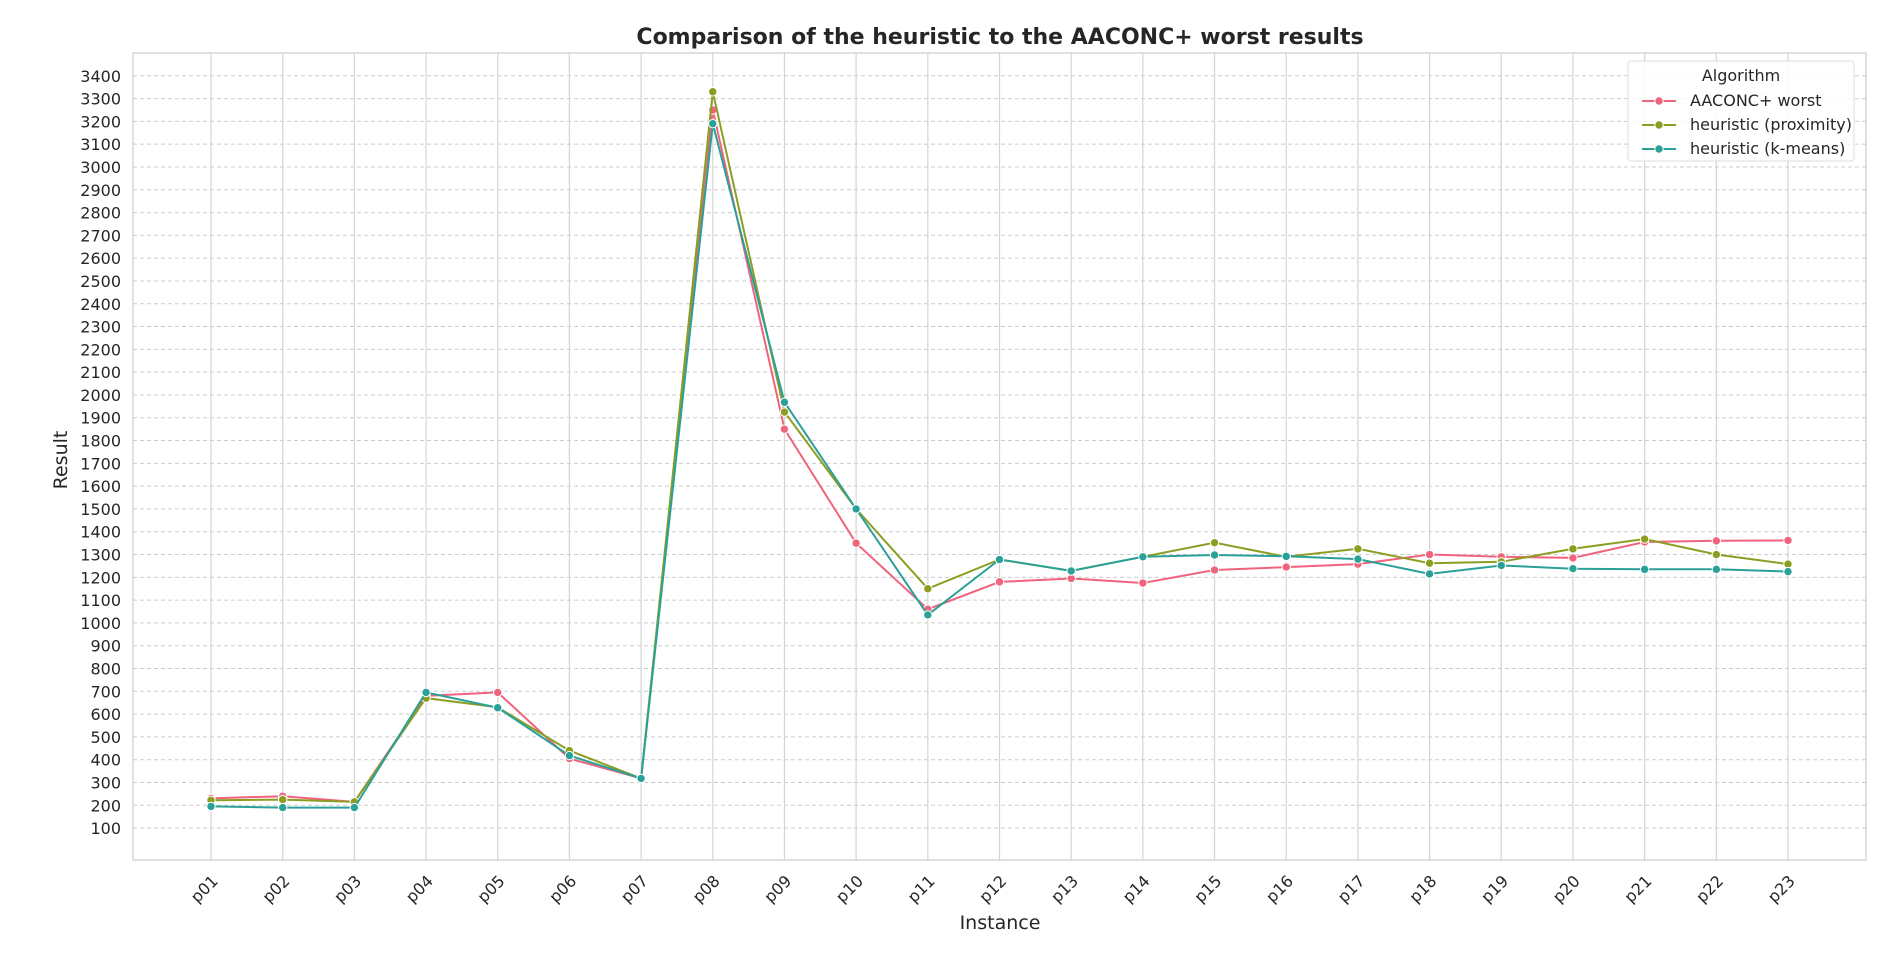 The height and width of the screenshot is (969, 1889). What do you see at coordinates (347, 888) in the screenshot?
I see `x-tick-label: p03` at bounding box center [347, 888].